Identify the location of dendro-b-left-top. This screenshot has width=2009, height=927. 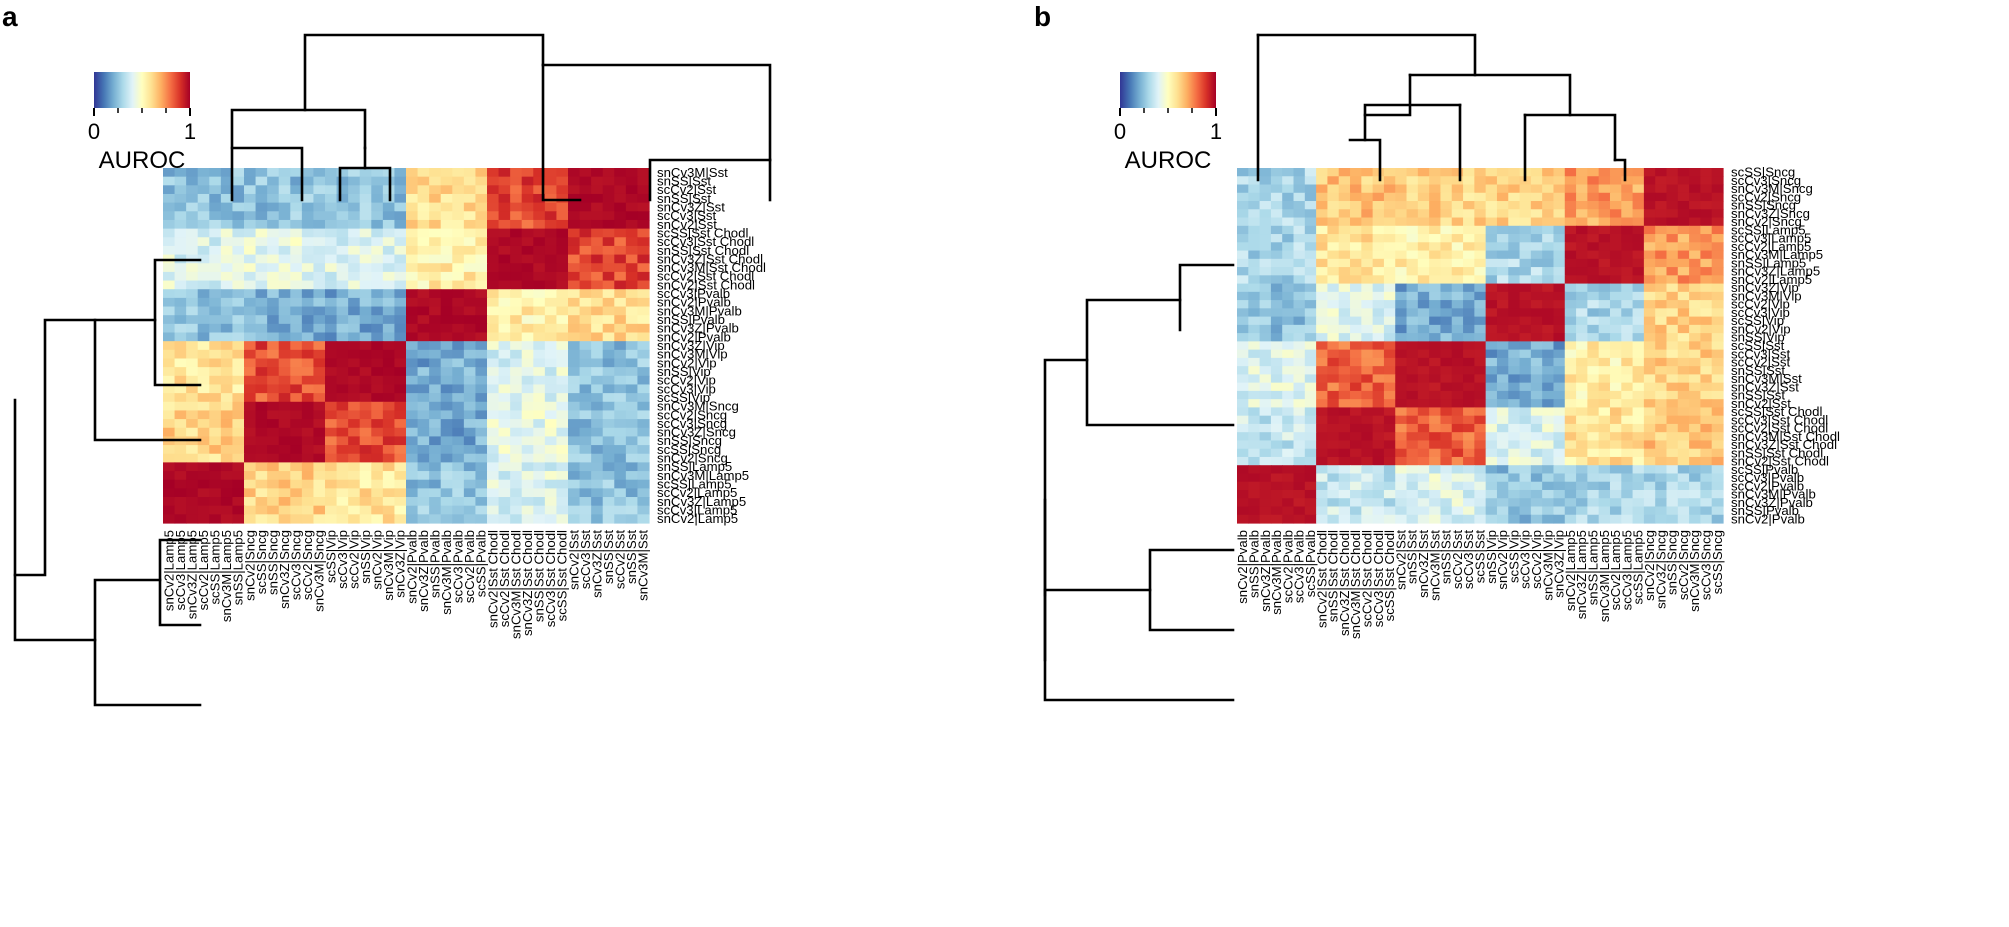
(1066, 477).